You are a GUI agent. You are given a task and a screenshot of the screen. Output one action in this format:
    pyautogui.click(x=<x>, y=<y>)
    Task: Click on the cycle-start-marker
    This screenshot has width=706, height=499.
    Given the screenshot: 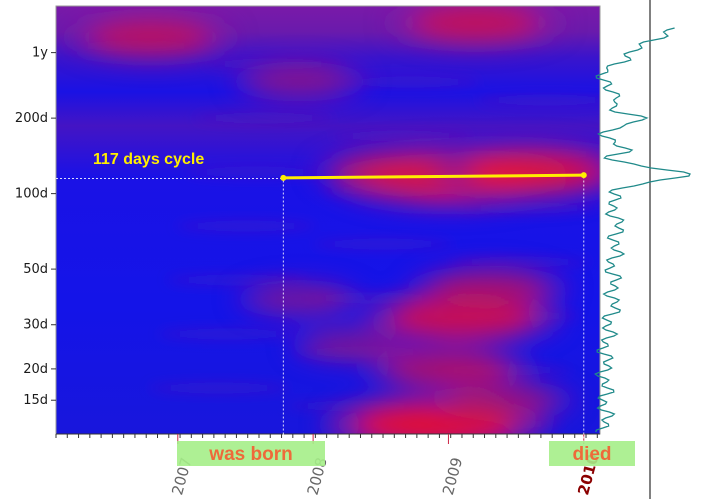 What is the action you would take?
    pyautogui.click(x=283, y=177)
    